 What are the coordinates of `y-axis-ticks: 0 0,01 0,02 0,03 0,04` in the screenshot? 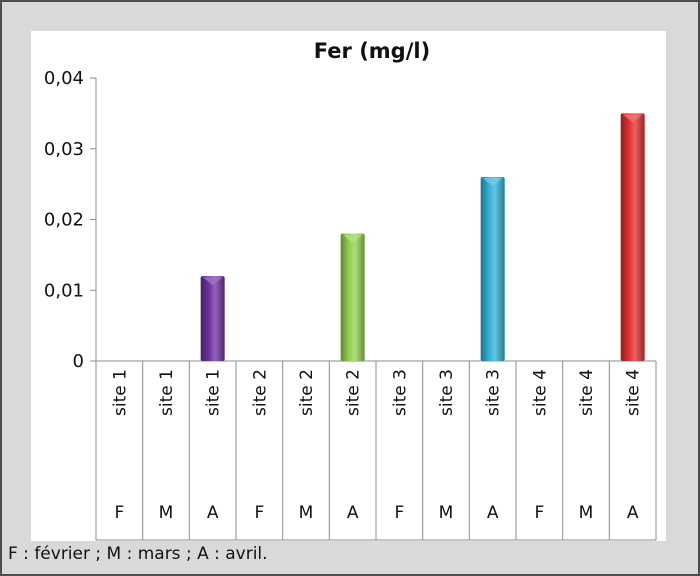 It's located at (70, 220).